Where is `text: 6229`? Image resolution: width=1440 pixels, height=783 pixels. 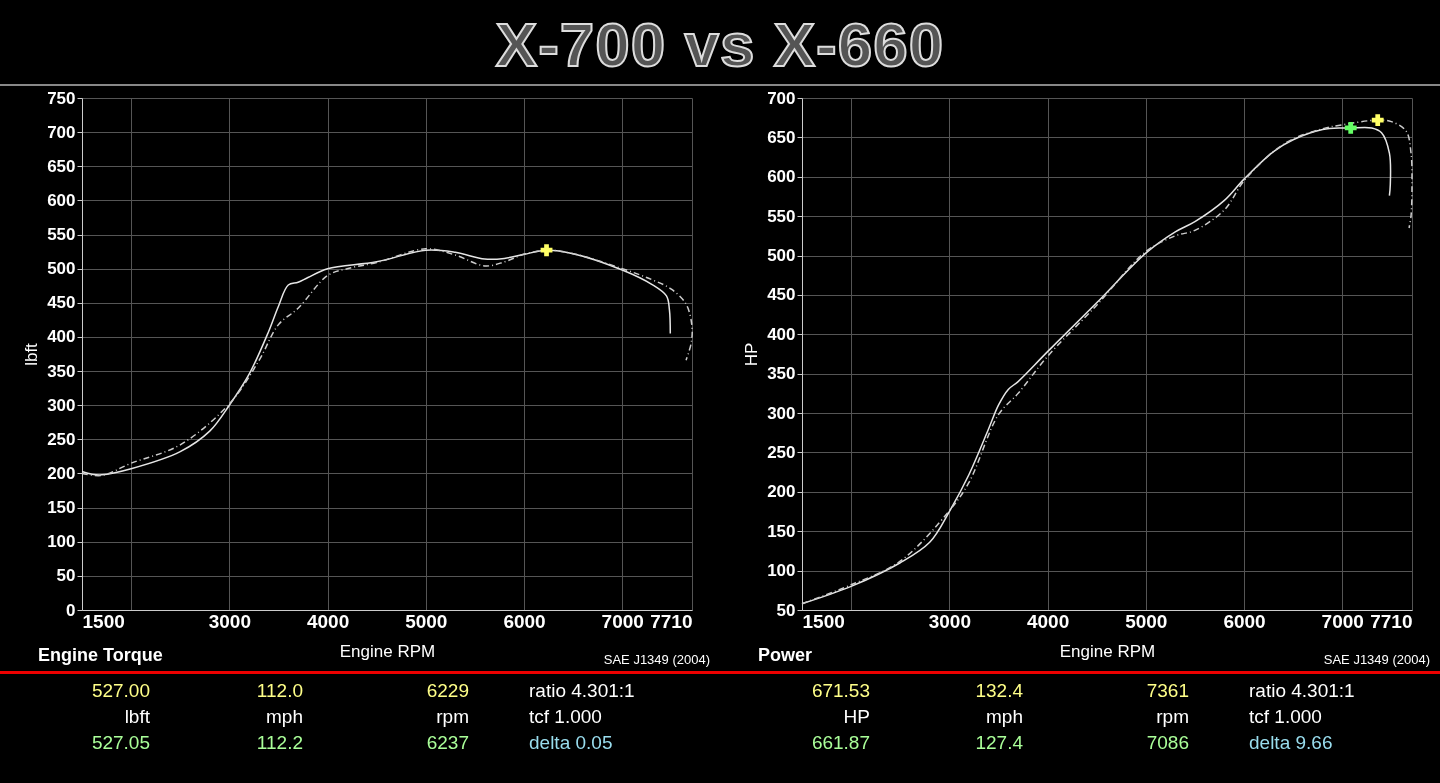 text: 6229 is located at coordinates (447, 691).